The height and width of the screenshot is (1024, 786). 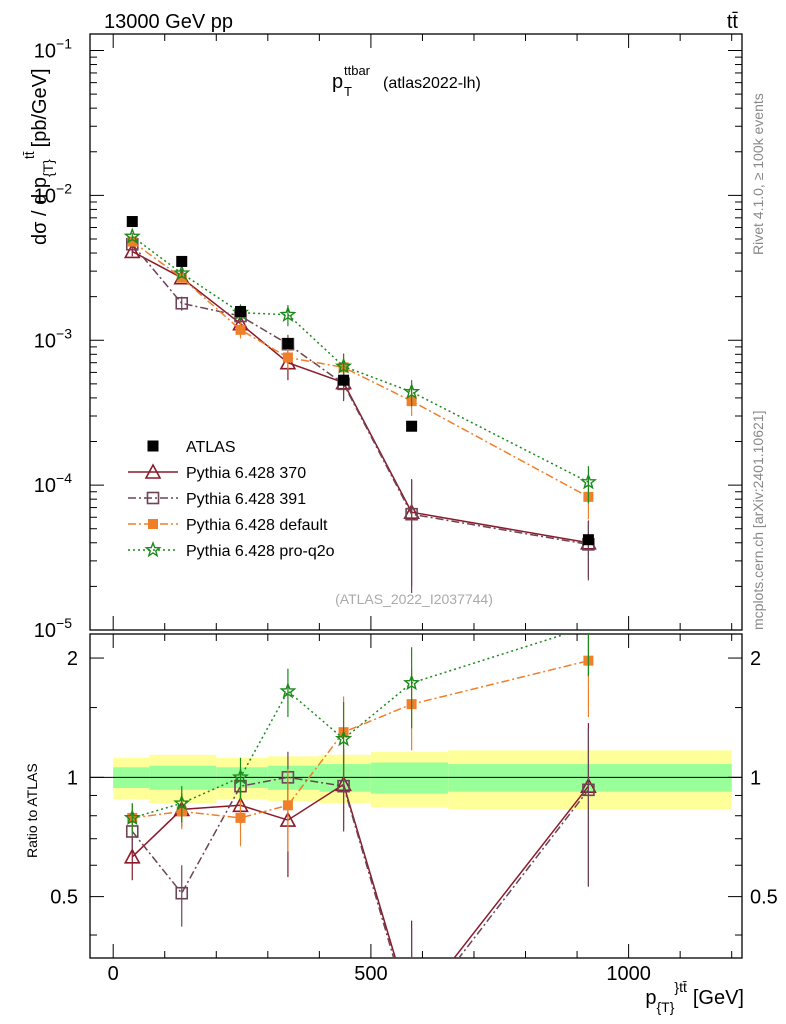 What do you see at coordinates (72, 659) in the screenshot?
I see `ratio-y-tick-label: 2` at bounding box center [72, 659].